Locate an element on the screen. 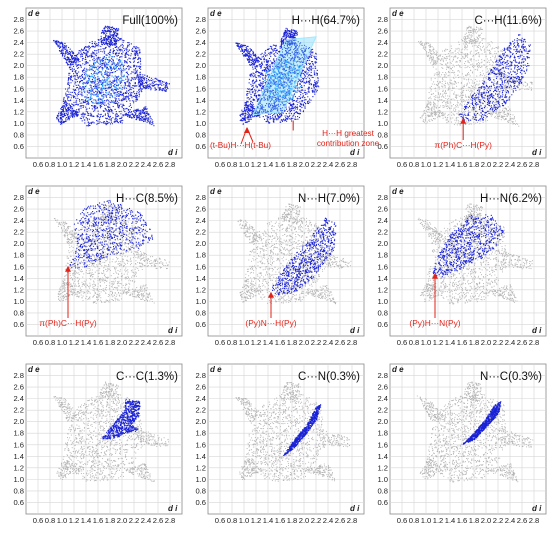 The width and height of the screenshot is (550, 539). y-tick-label: 2.2 is located at coordinates (200, 54).